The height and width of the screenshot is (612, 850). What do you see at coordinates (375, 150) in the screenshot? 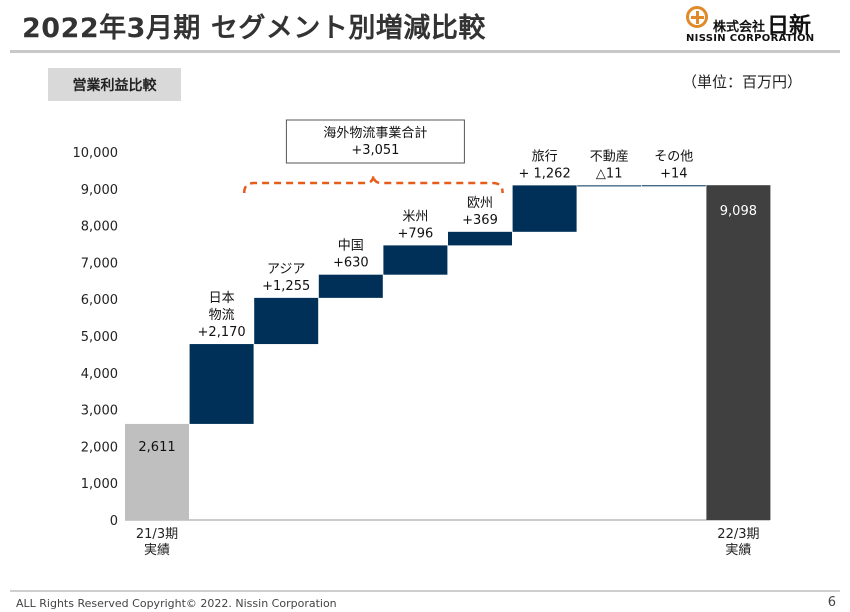
I see `annotation-label: +3,051` at bounding box center [375, 150].